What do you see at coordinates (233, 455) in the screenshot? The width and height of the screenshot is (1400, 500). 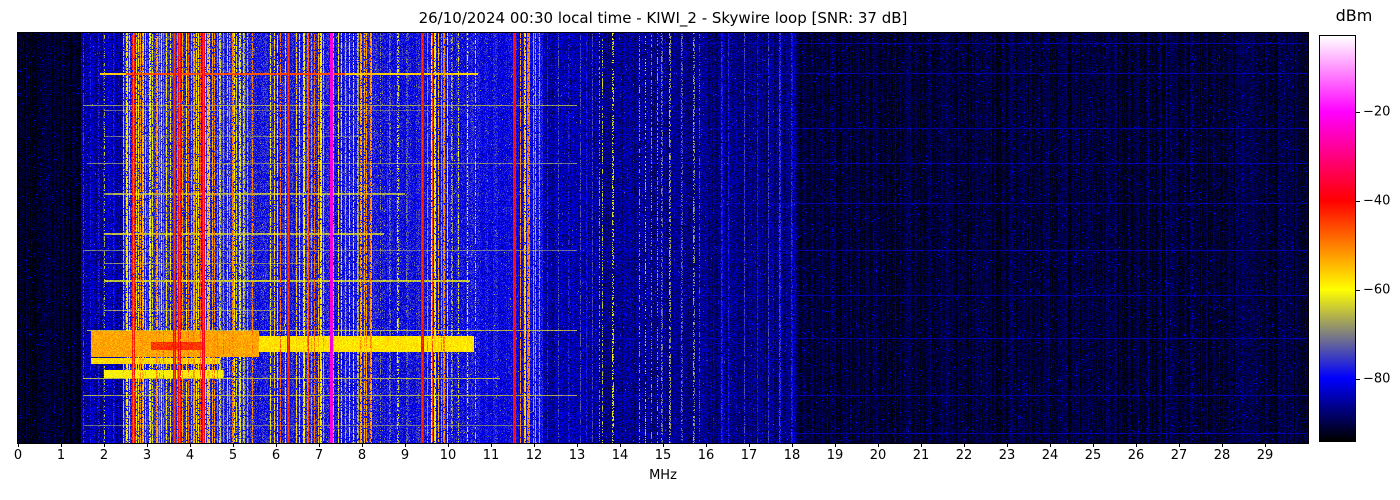 I see `x-tick-label: 5` at bounding box center [233, 455].